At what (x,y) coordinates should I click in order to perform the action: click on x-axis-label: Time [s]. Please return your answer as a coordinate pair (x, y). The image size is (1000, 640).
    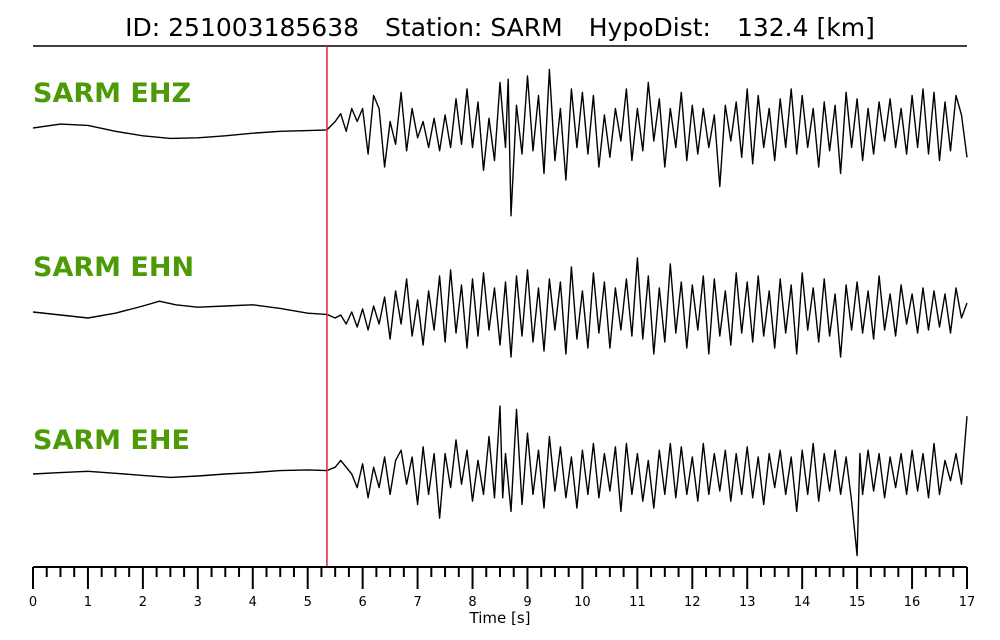
    Looking at the image, I should click on (500, 618).